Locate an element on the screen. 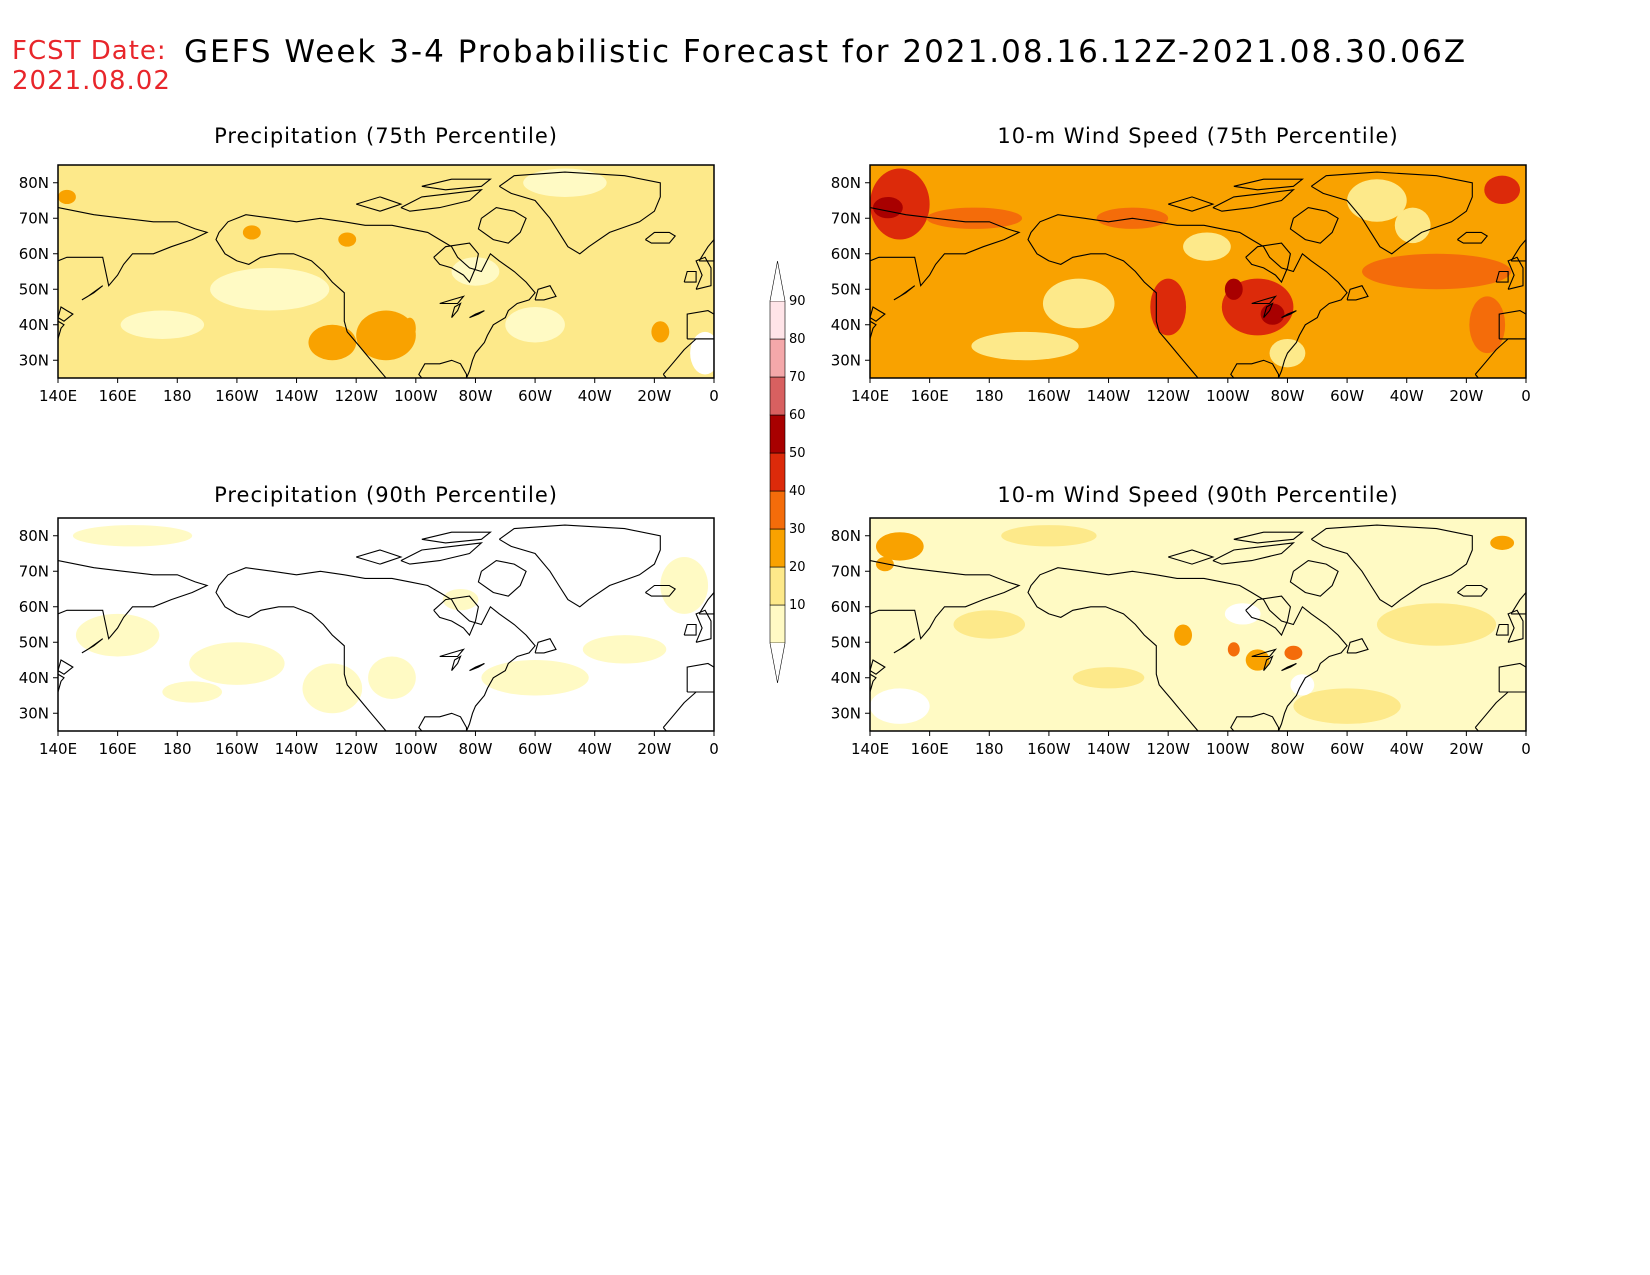 This screenshot has height=1275, width=1650. forecast-date-label: FCST Date: is located at coordinates (89, 51).